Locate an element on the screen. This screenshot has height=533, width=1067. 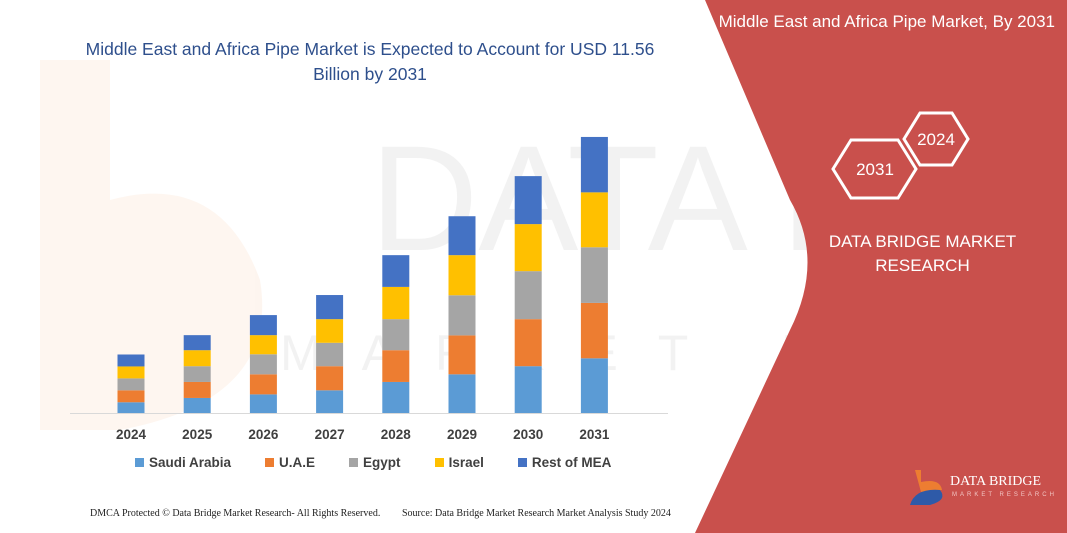
bar-segment-rest-of-mea-2027 is located at coordinates (330, 307).